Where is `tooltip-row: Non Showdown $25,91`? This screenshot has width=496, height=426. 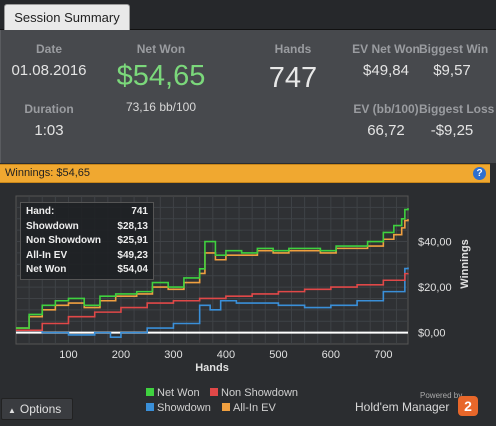
tooltip-row: Non Showdown $25,91 is located at coordinates (87, 241).